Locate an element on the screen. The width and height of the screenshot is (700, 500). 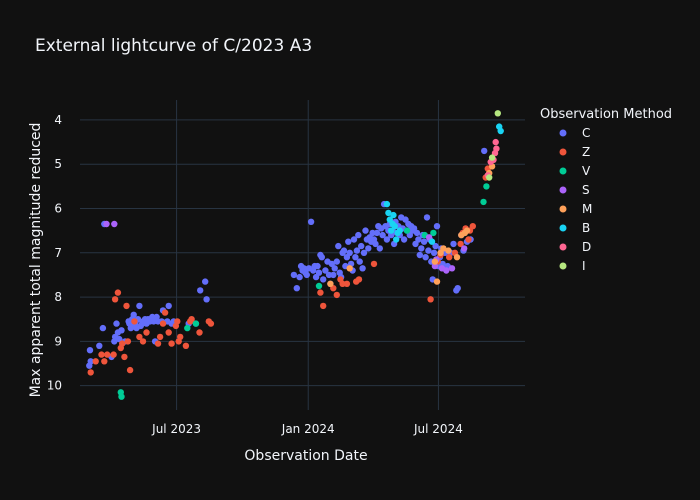
x-tick-label: Jan 2024 is located at coordinates (308, 429).